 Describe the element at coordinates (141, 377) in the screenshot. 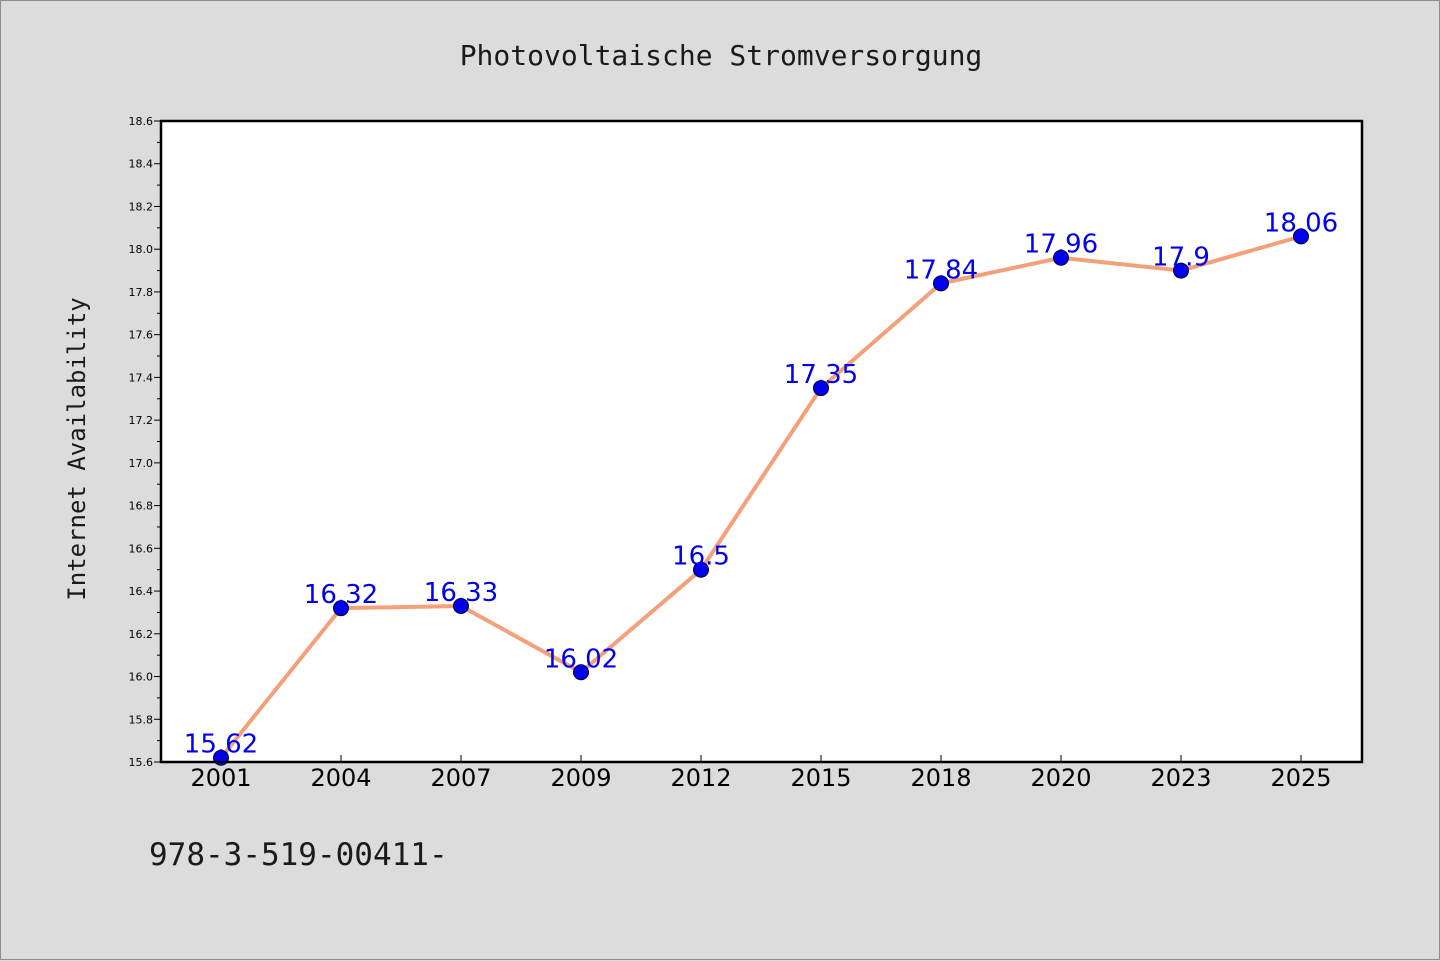

I see `y-tick-label: 17.4` at that location.